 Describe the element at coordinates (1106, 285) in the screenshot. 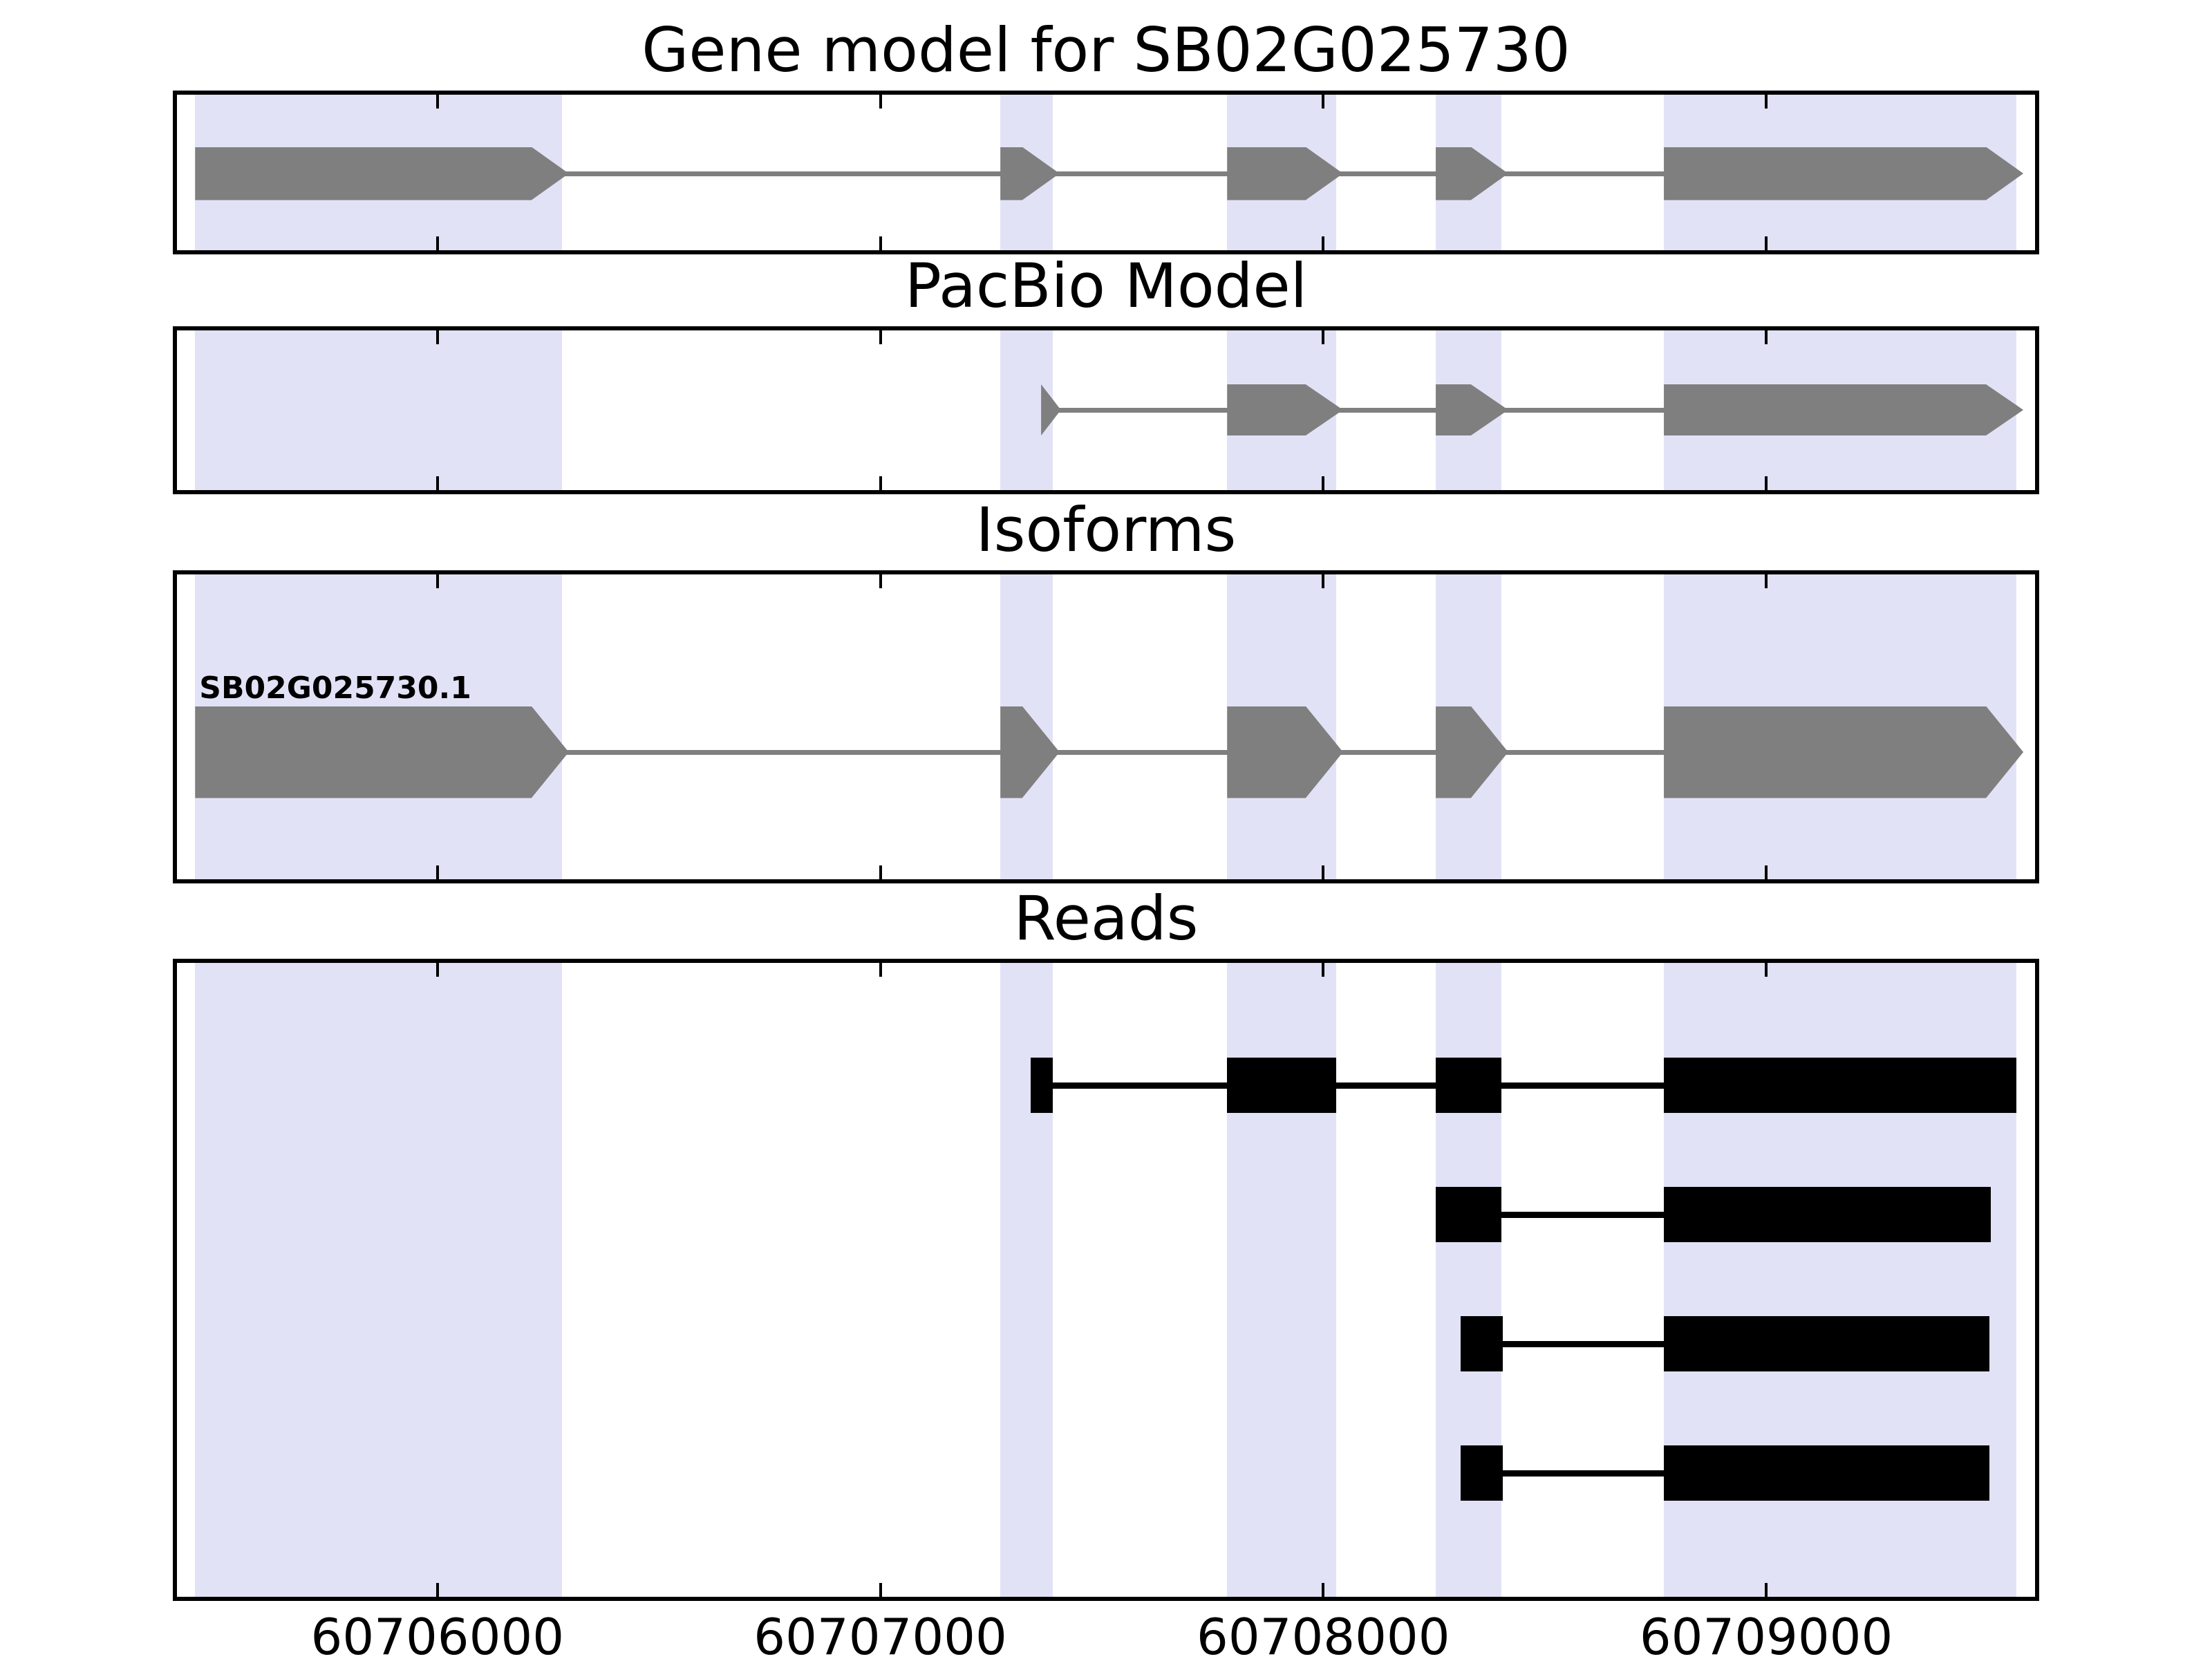

I see `panel-title: PacBio Model` at that location.